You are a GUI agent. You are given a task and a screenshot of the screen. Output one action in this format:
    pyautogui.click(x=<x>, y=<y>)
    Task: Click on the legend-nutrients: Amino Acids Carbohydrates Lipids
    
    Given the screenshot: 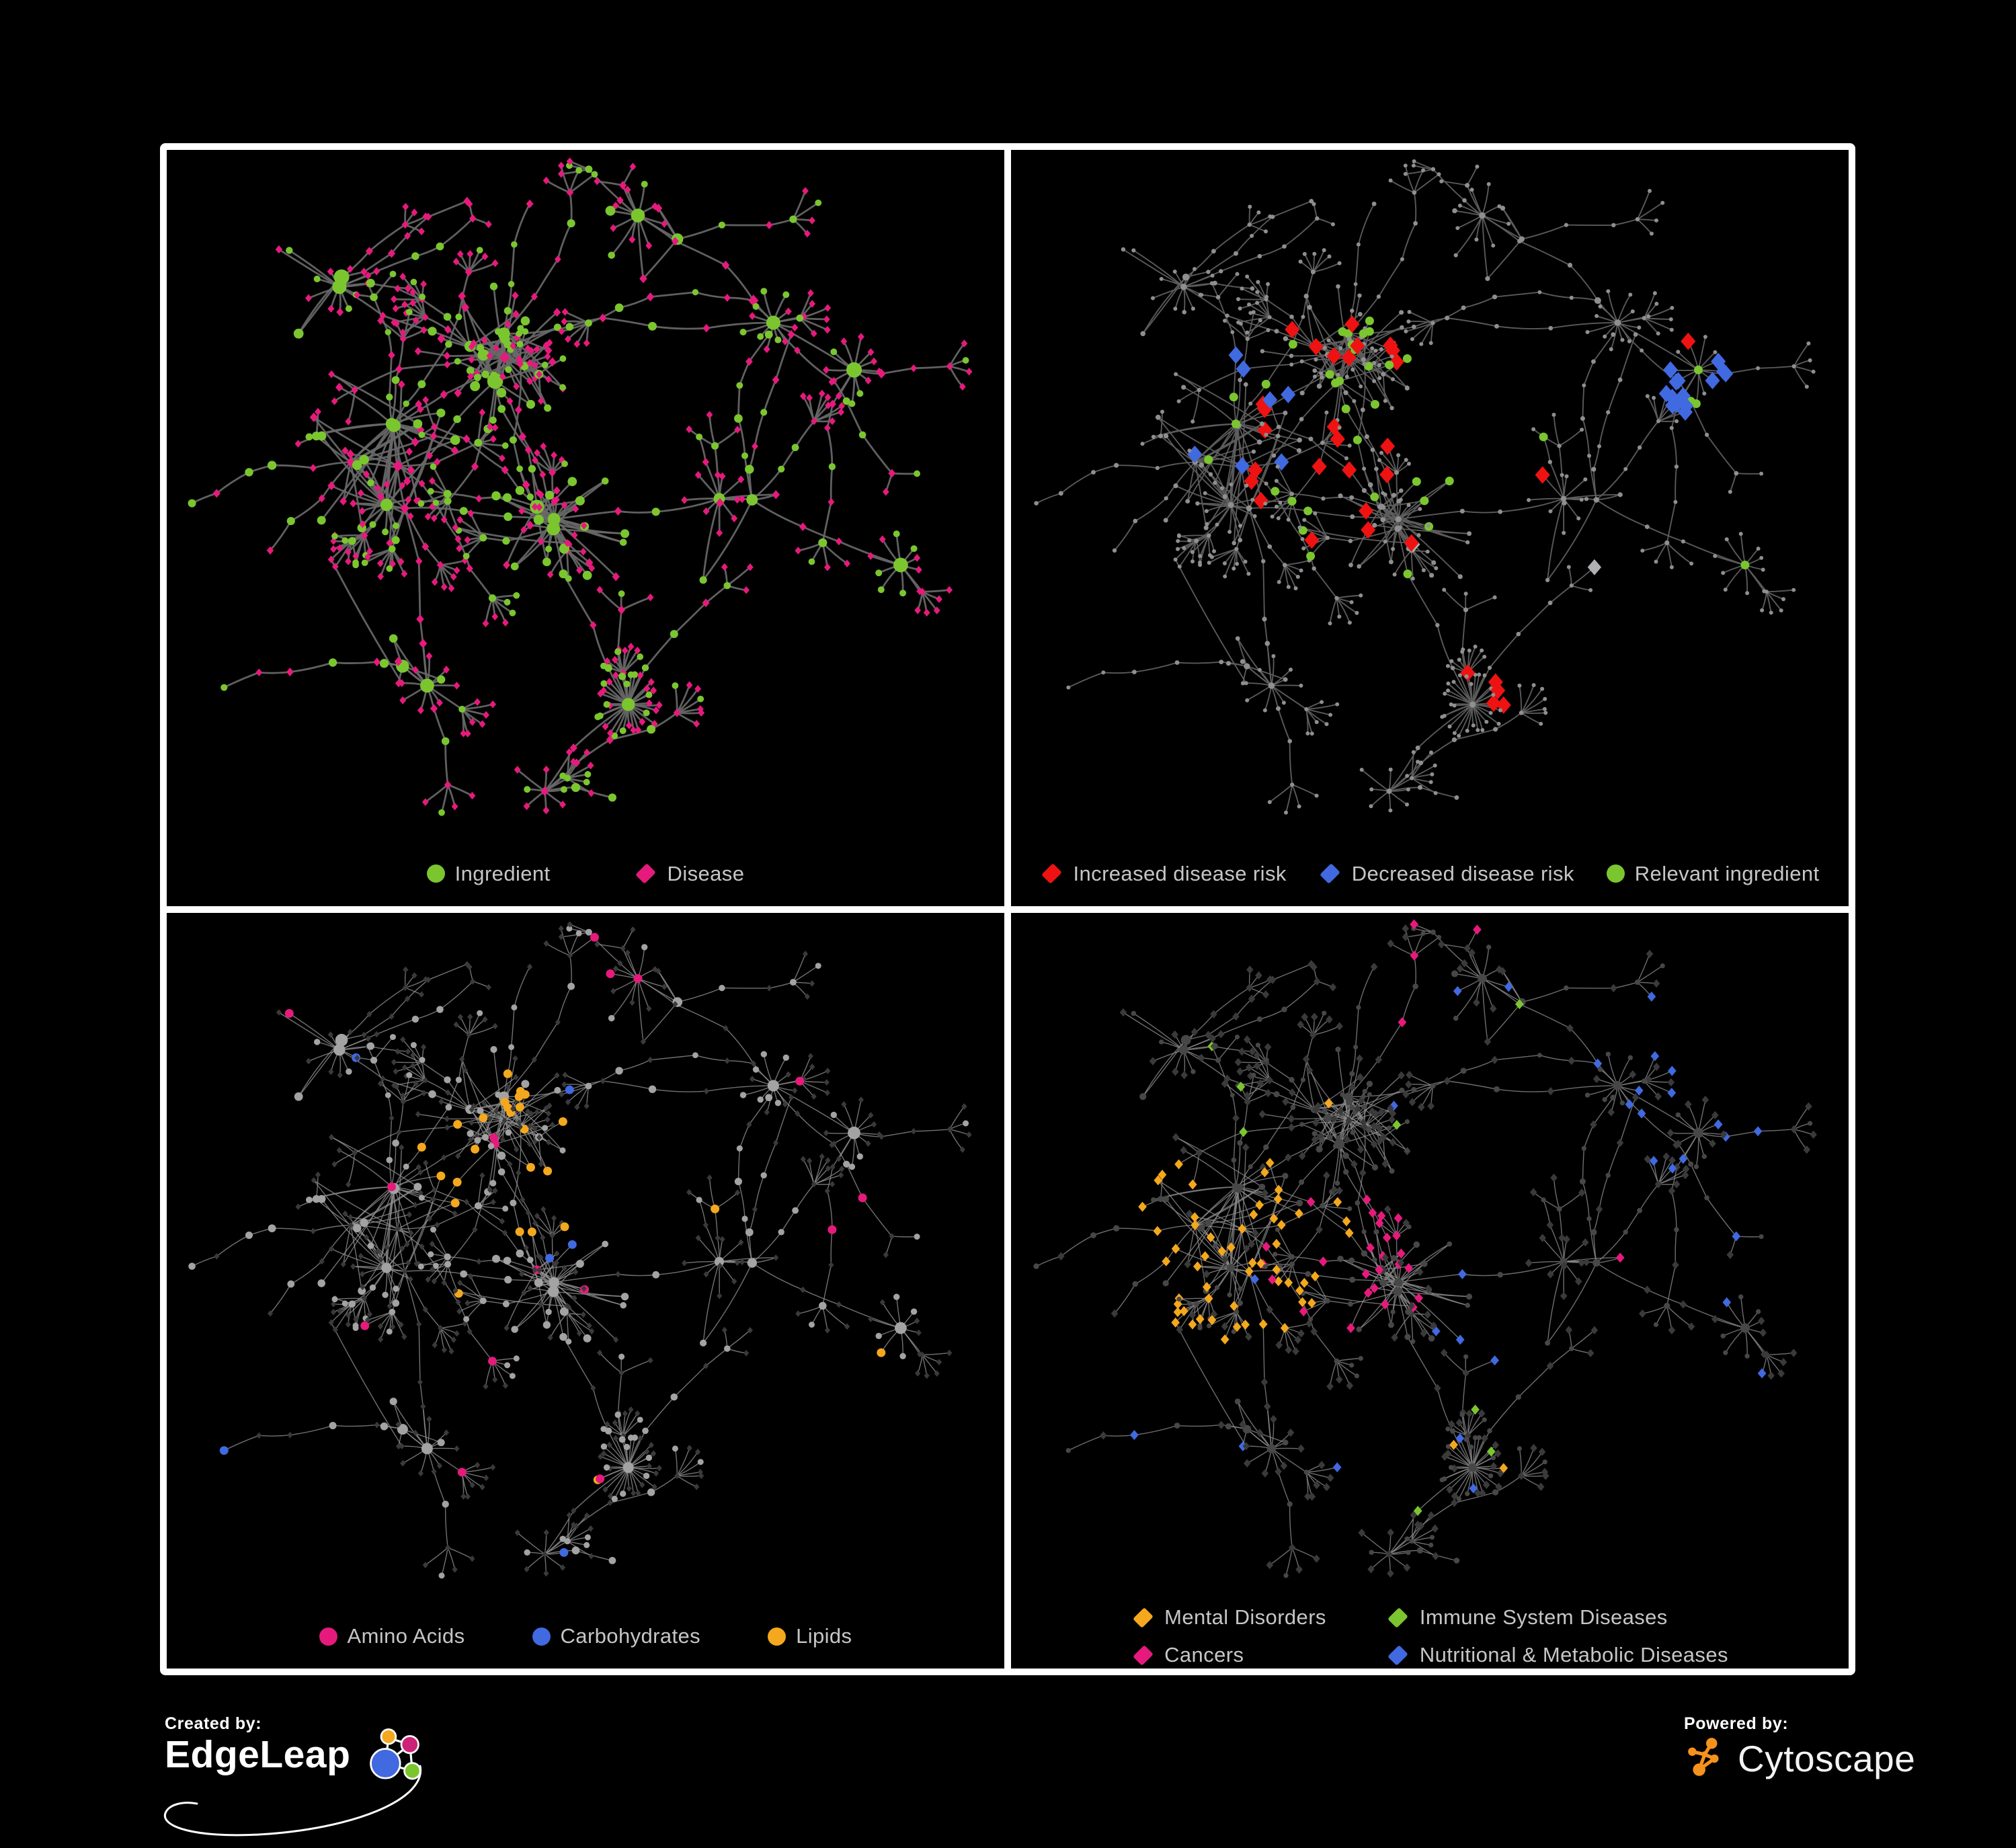 What is the action you would take?
    pyautogui.click(x=585, y=1636)
    